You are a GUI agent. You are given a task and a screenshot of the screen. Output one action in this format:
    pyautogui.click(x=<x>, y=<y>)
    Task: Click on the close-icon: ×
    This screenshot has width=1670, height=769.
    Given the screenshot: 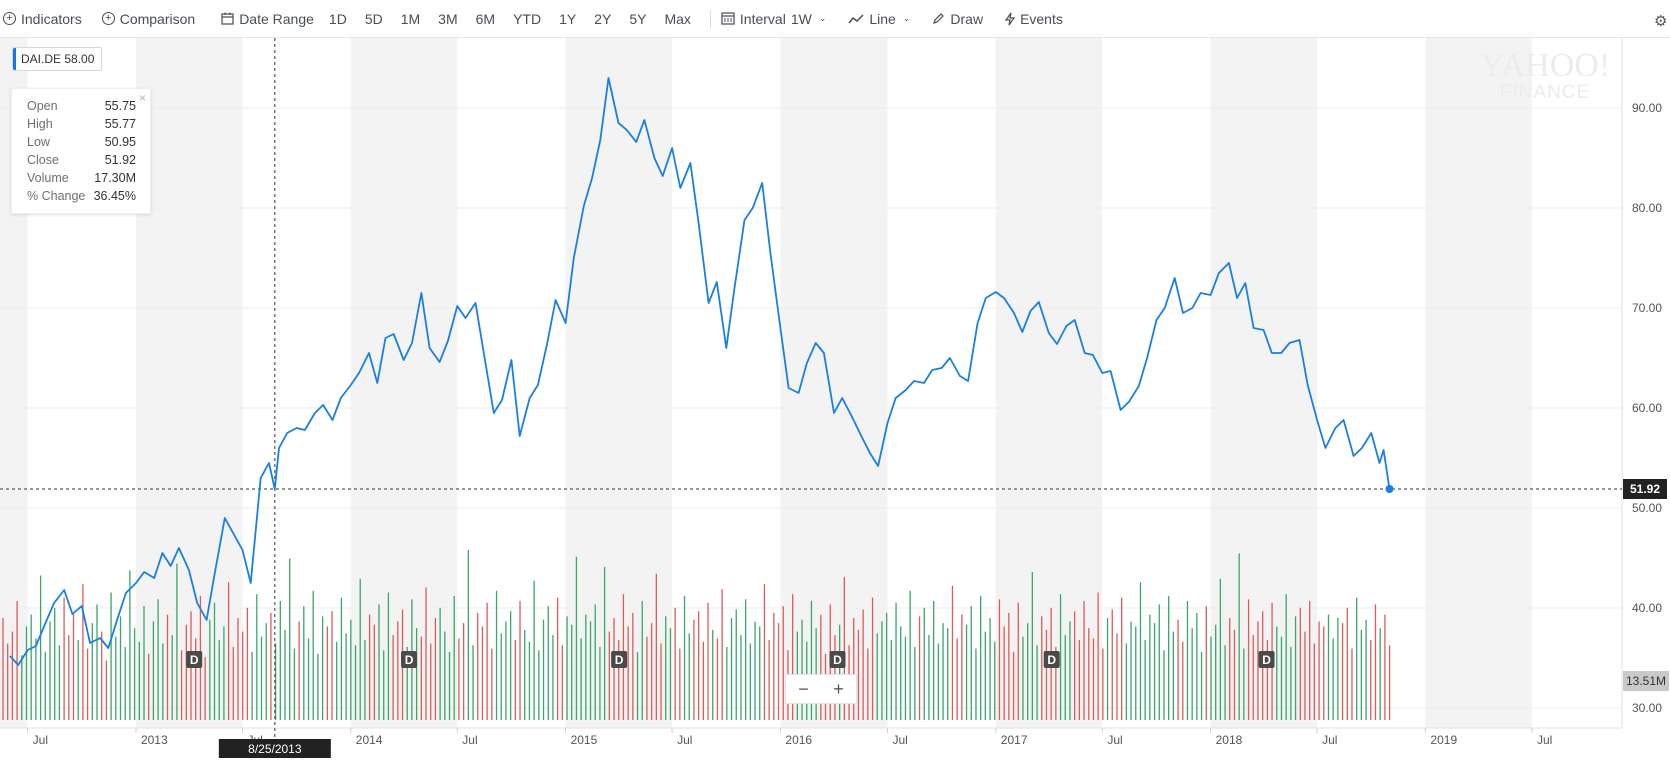 What is the action you would take?
    pyautogui.click(x=142, y=98)
    